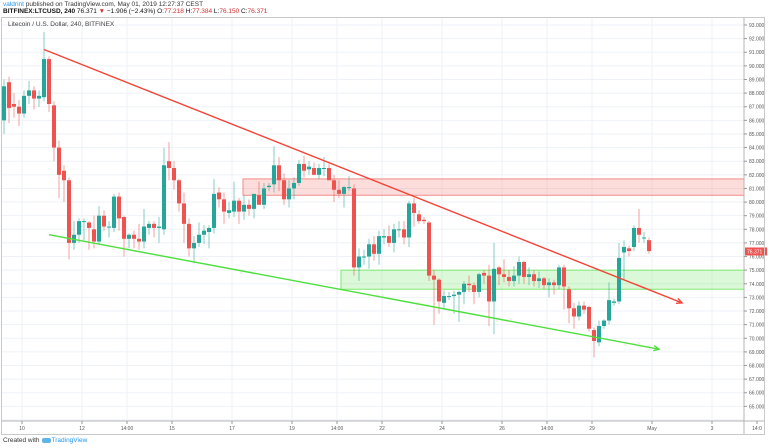 This screenshot has height=448, width=768. Describe the element at coordinates (172, 429) in the screenshot. I see `time-tick-label: 15` at that location.